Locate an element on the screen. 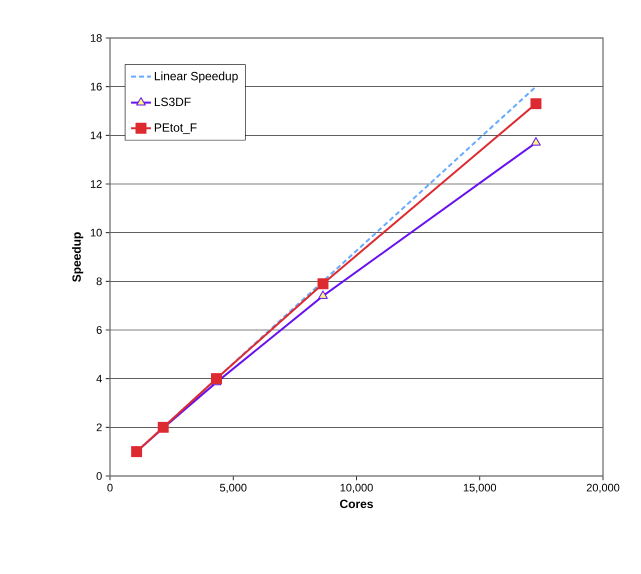 This screenshot has height=574, width=641. x-axis-title: Cores is located at coordinates (356, 504).